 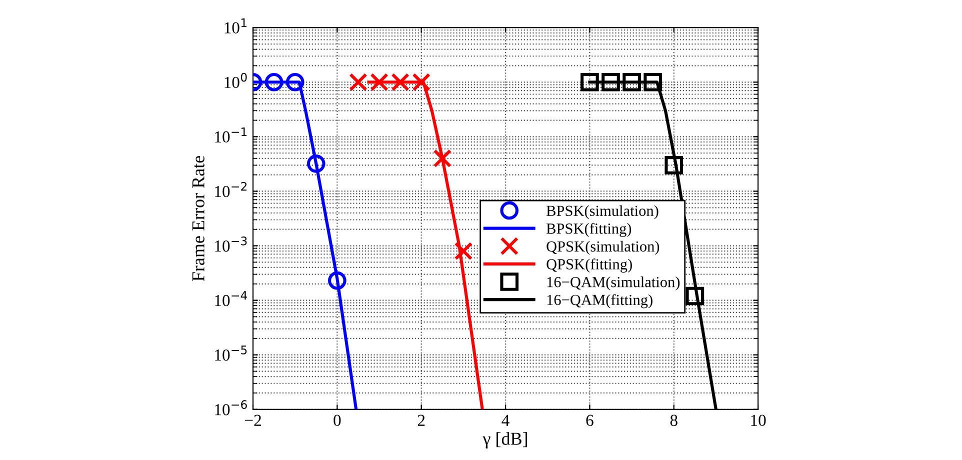 I want to click on legend-label: QPSK(simulation), so click(x=603, y=247).